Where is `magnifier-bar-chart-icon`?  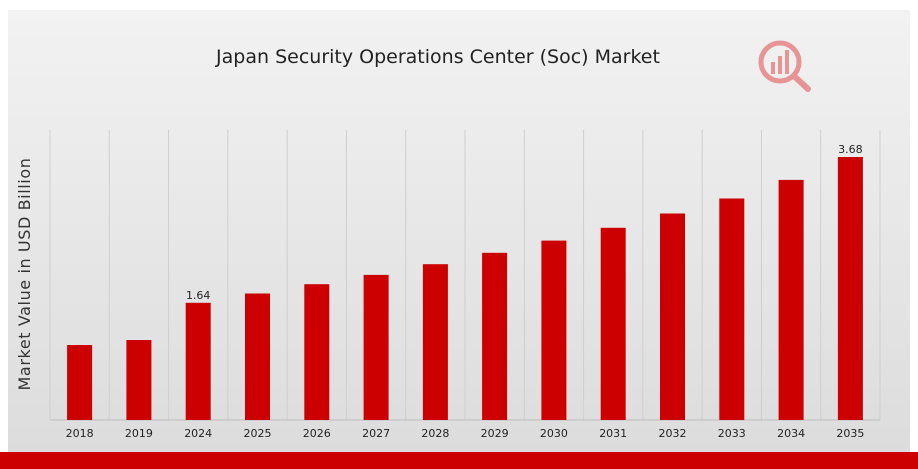
magnifier-bar-chart-icon is located at coordinates (784, 66).